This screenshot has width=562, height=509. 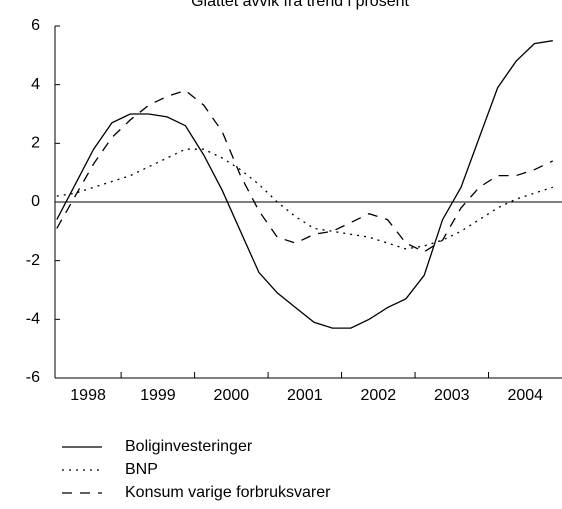 What do you see at coordinates (88, 395) in the screenshot?
I see `x-tick-label: 1998` at bounding box center [88, 395].